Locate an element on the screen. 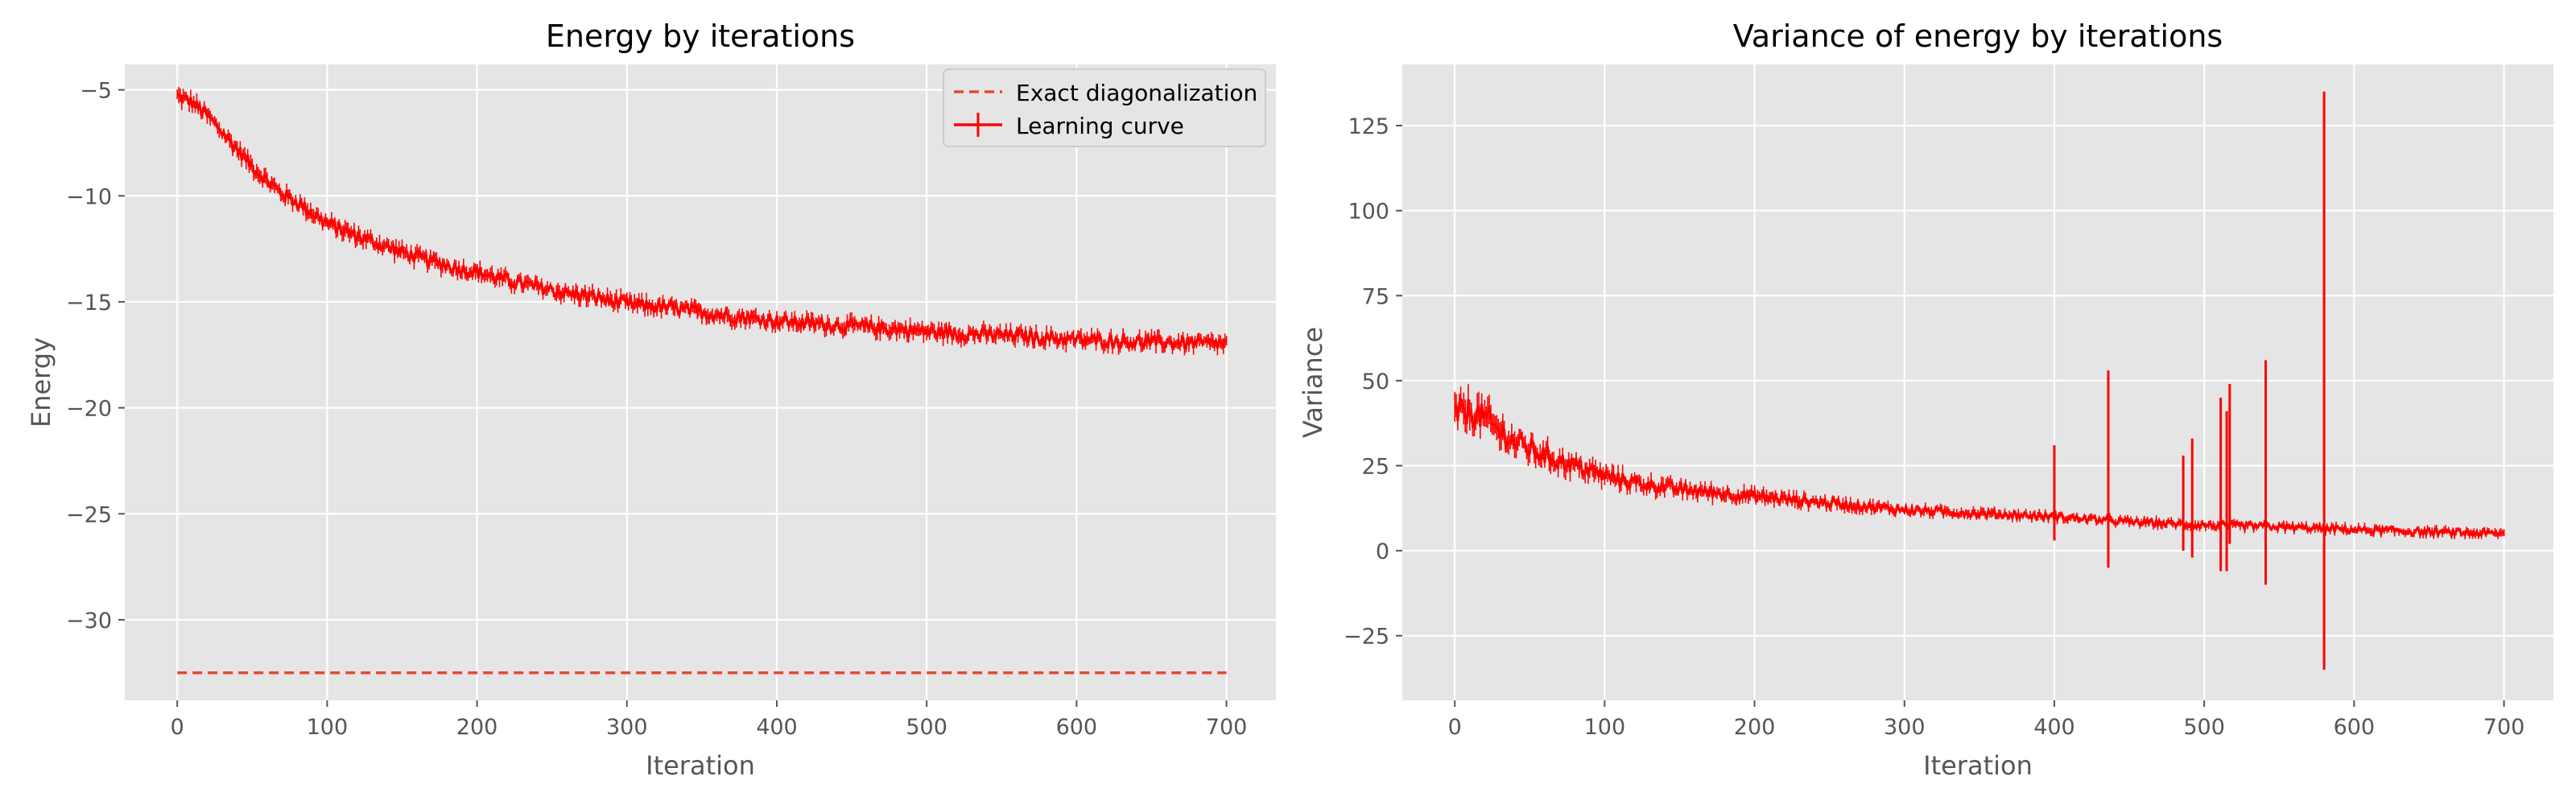  variance-line is located at coordinates (1979, 468).